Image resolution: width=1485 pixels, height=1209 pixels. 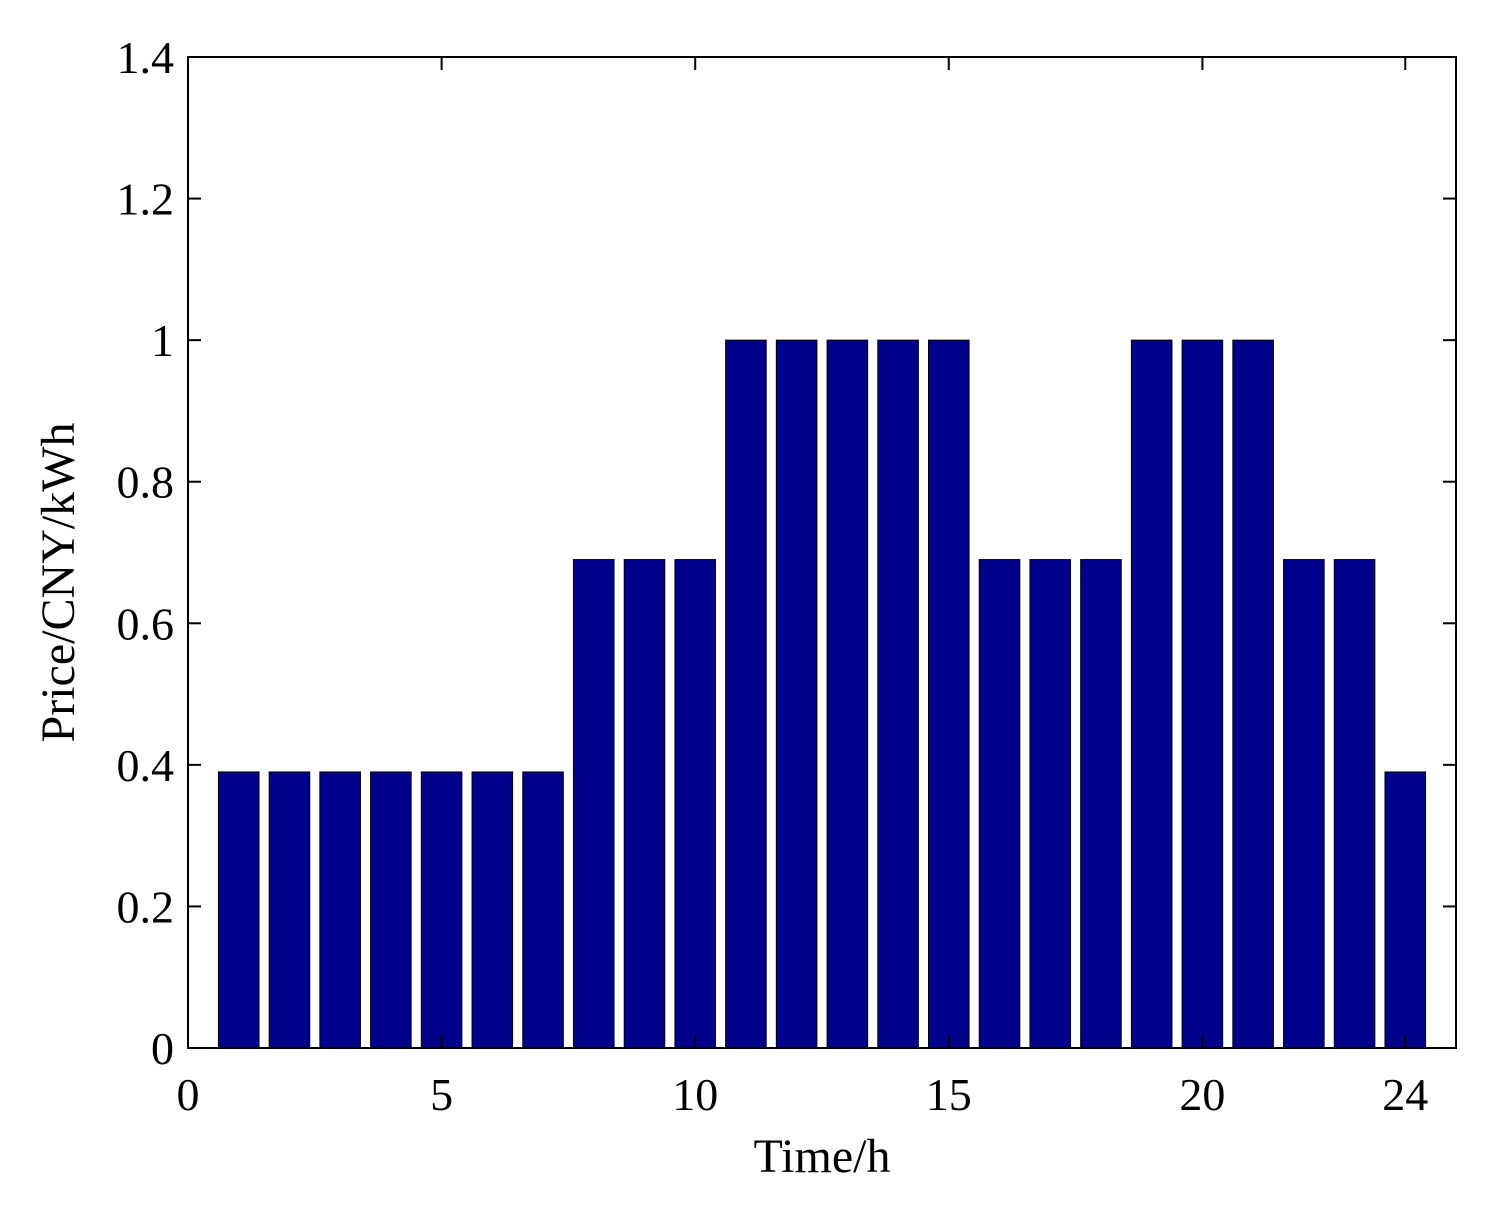 I want to click on y-tick-label-1: 1, so click(x=162, y=340).